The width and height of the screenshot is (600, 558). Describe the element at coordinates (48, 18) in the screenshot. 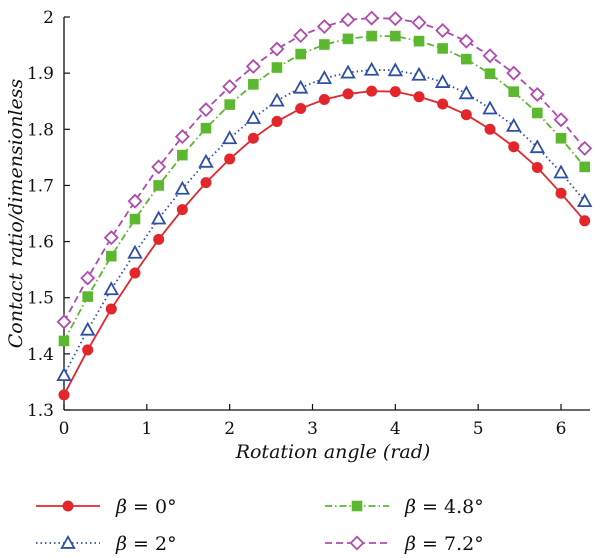

I see `y-tick-label: 2` at that location.